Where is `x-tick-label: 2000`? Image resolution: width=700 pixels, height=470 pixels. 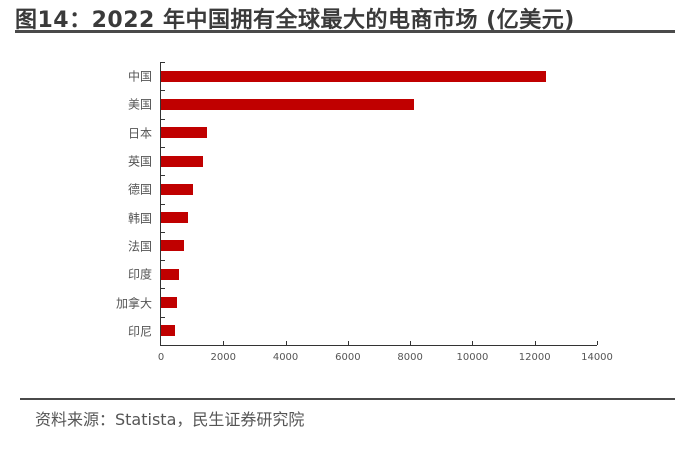 x-tick-label: 2000 is located at coordinates (223, 357).